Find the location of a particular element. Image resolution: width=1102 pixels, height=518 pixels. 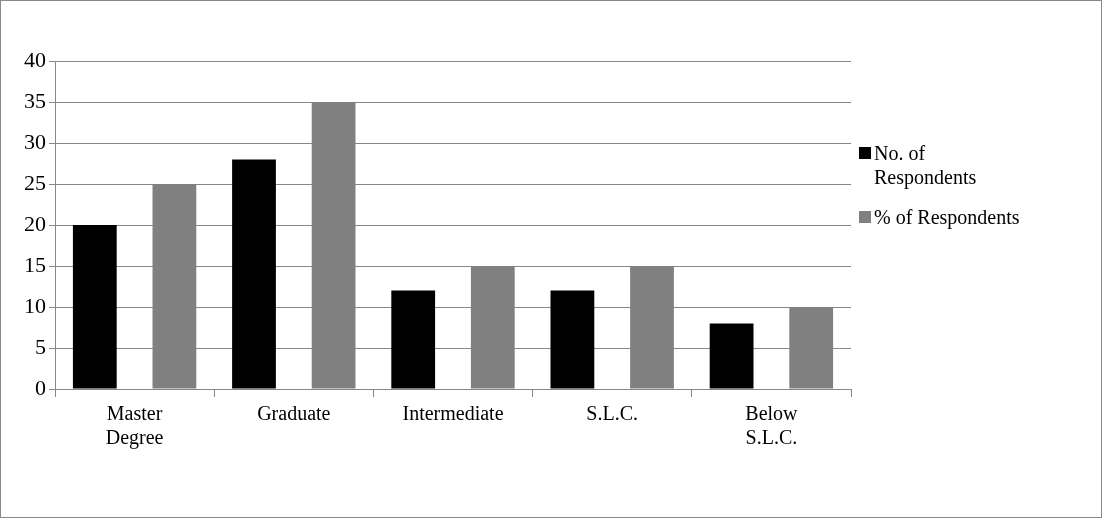

x-tick-label: Intermediate is located at coordinates (453, 413).